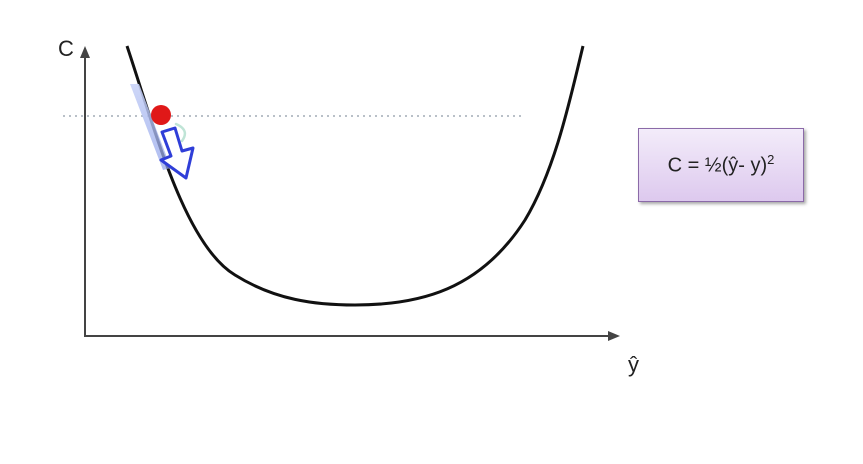  What do you see at coordinates (177, 153) in the screenshot?
I see `downhill-arrow-icon` at bounding box center [177, 153].